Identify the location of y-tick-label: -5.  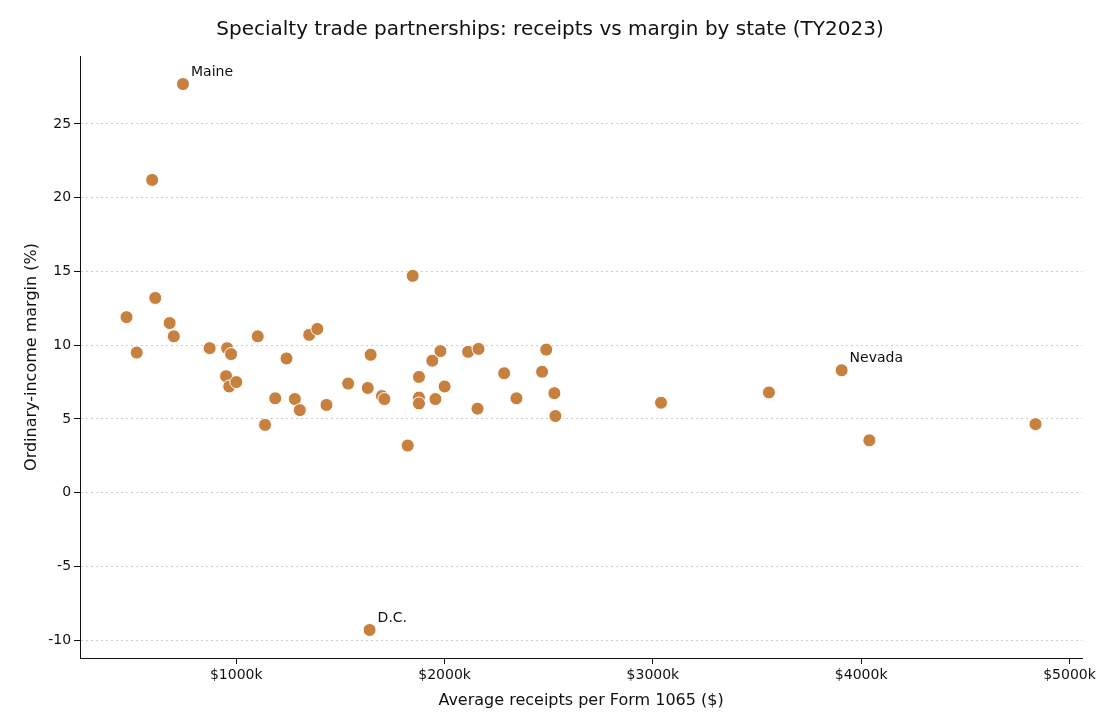
(64, 565).